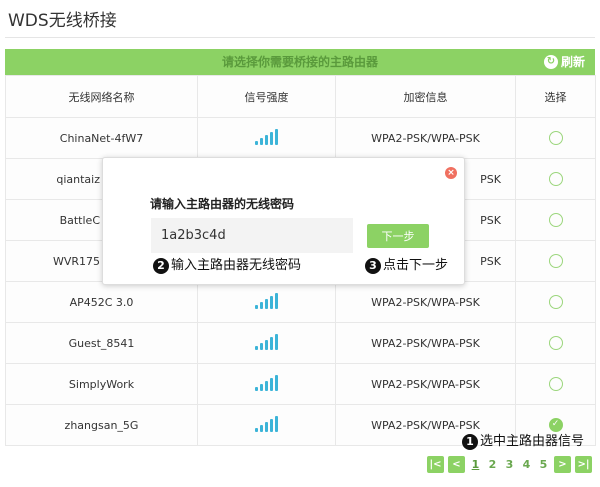 The width and height of the screenshot is (600, 487). Describe the element at coordinates (425, 96) in the screenshot. I see `col-encryption: 加密信息` at that location.